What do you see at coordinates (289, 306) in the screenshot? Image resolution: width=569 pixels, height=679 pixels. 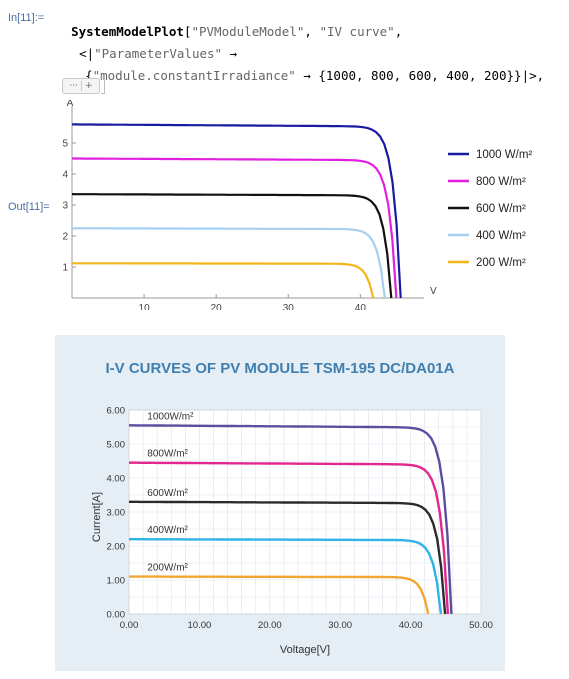 I see `x-tick-label: 30` at bounding box center [289, 306].